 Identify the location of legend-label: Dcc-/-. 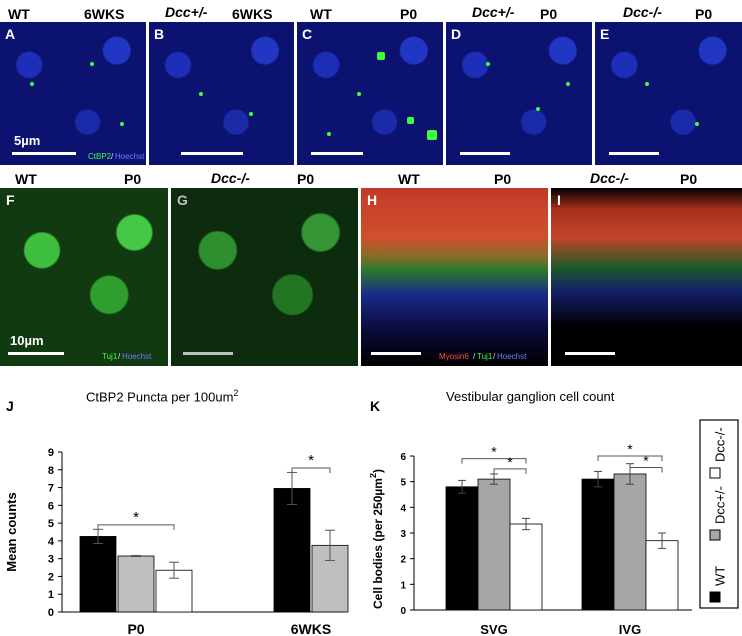
(719, 444).